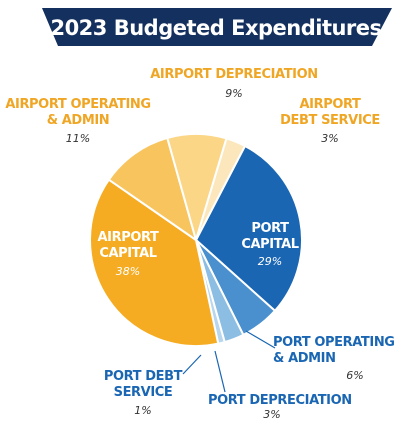 The image size is (401, 430). Describe the element at coordinates (78, 120) in the screenshot. I see `slice-label-airport-operating-admin-line-2: & ADMIN` at that location.